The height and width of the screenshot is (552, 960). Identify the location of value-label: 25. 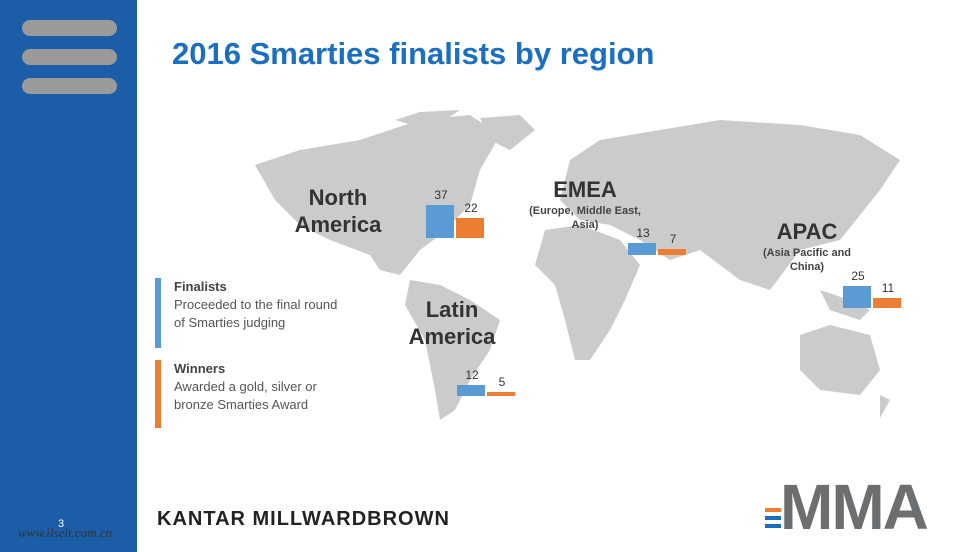
(858, 275).